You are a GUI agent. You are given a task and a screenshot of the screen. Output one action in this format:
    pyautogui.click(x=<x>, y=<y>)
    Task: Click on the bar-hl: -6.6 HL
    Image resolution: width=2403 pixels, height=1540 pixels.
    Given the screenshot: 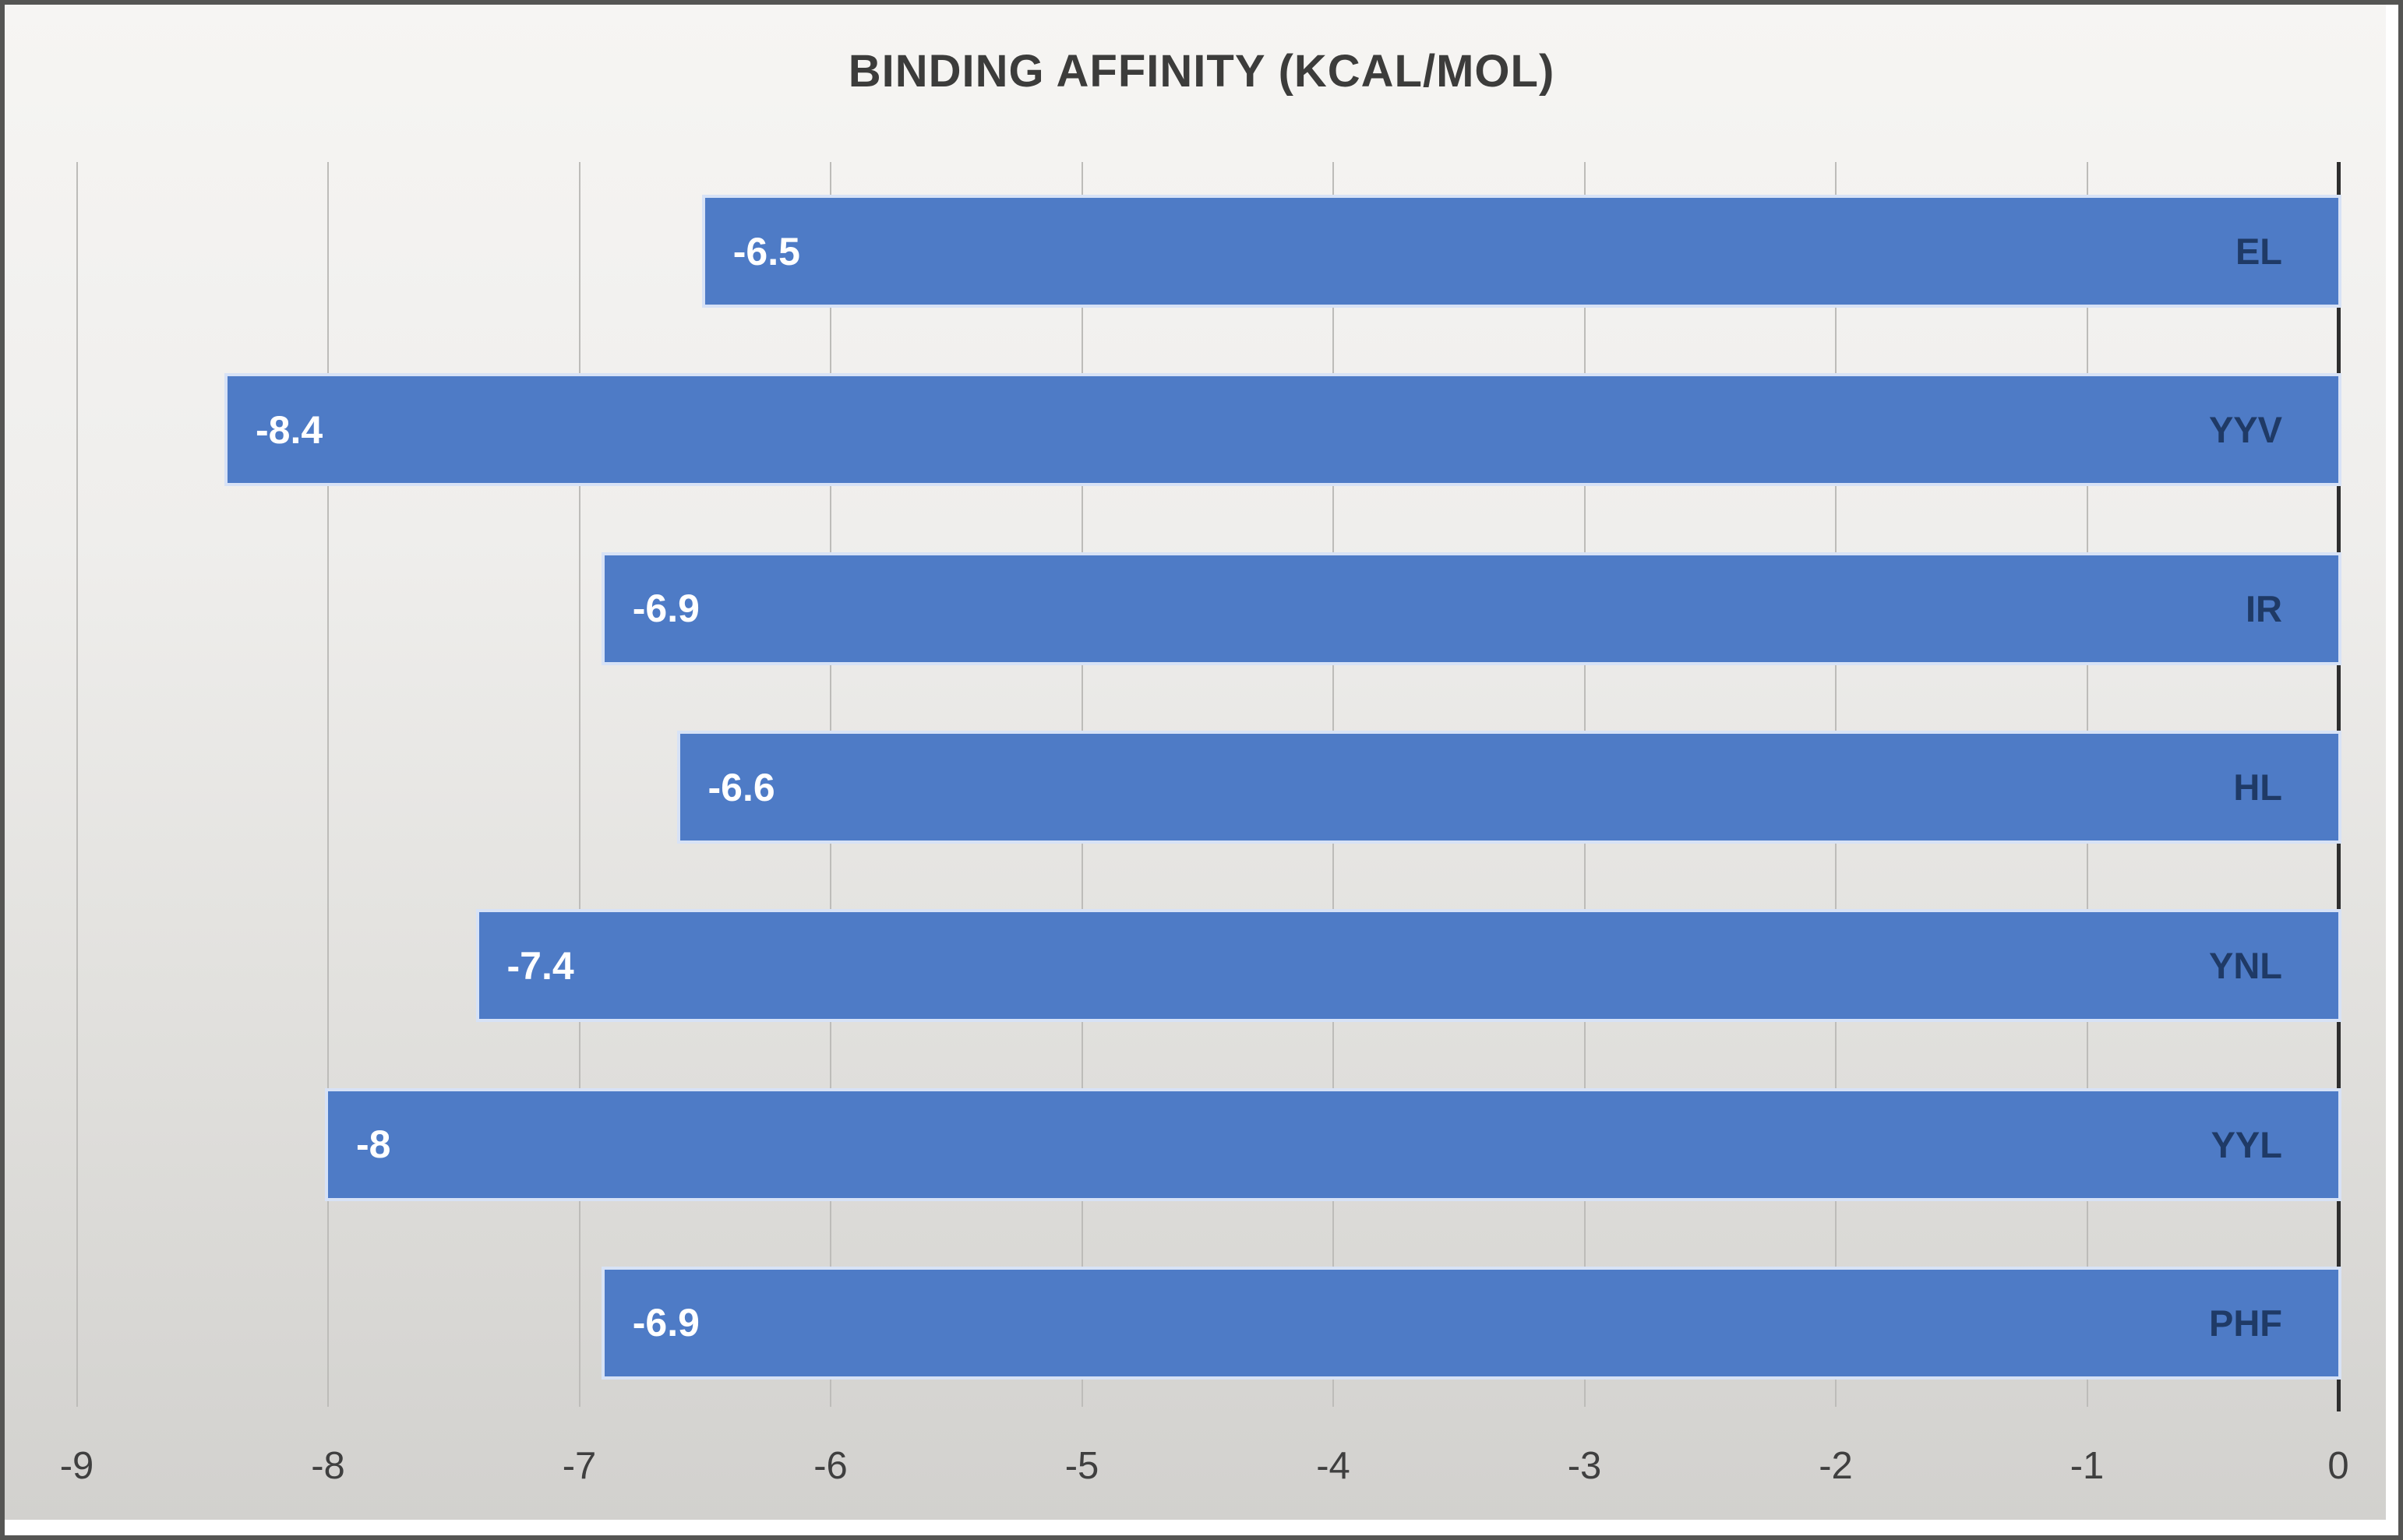 What is the action you would take?
    pyautogui.click(x=1508, y=787)
    